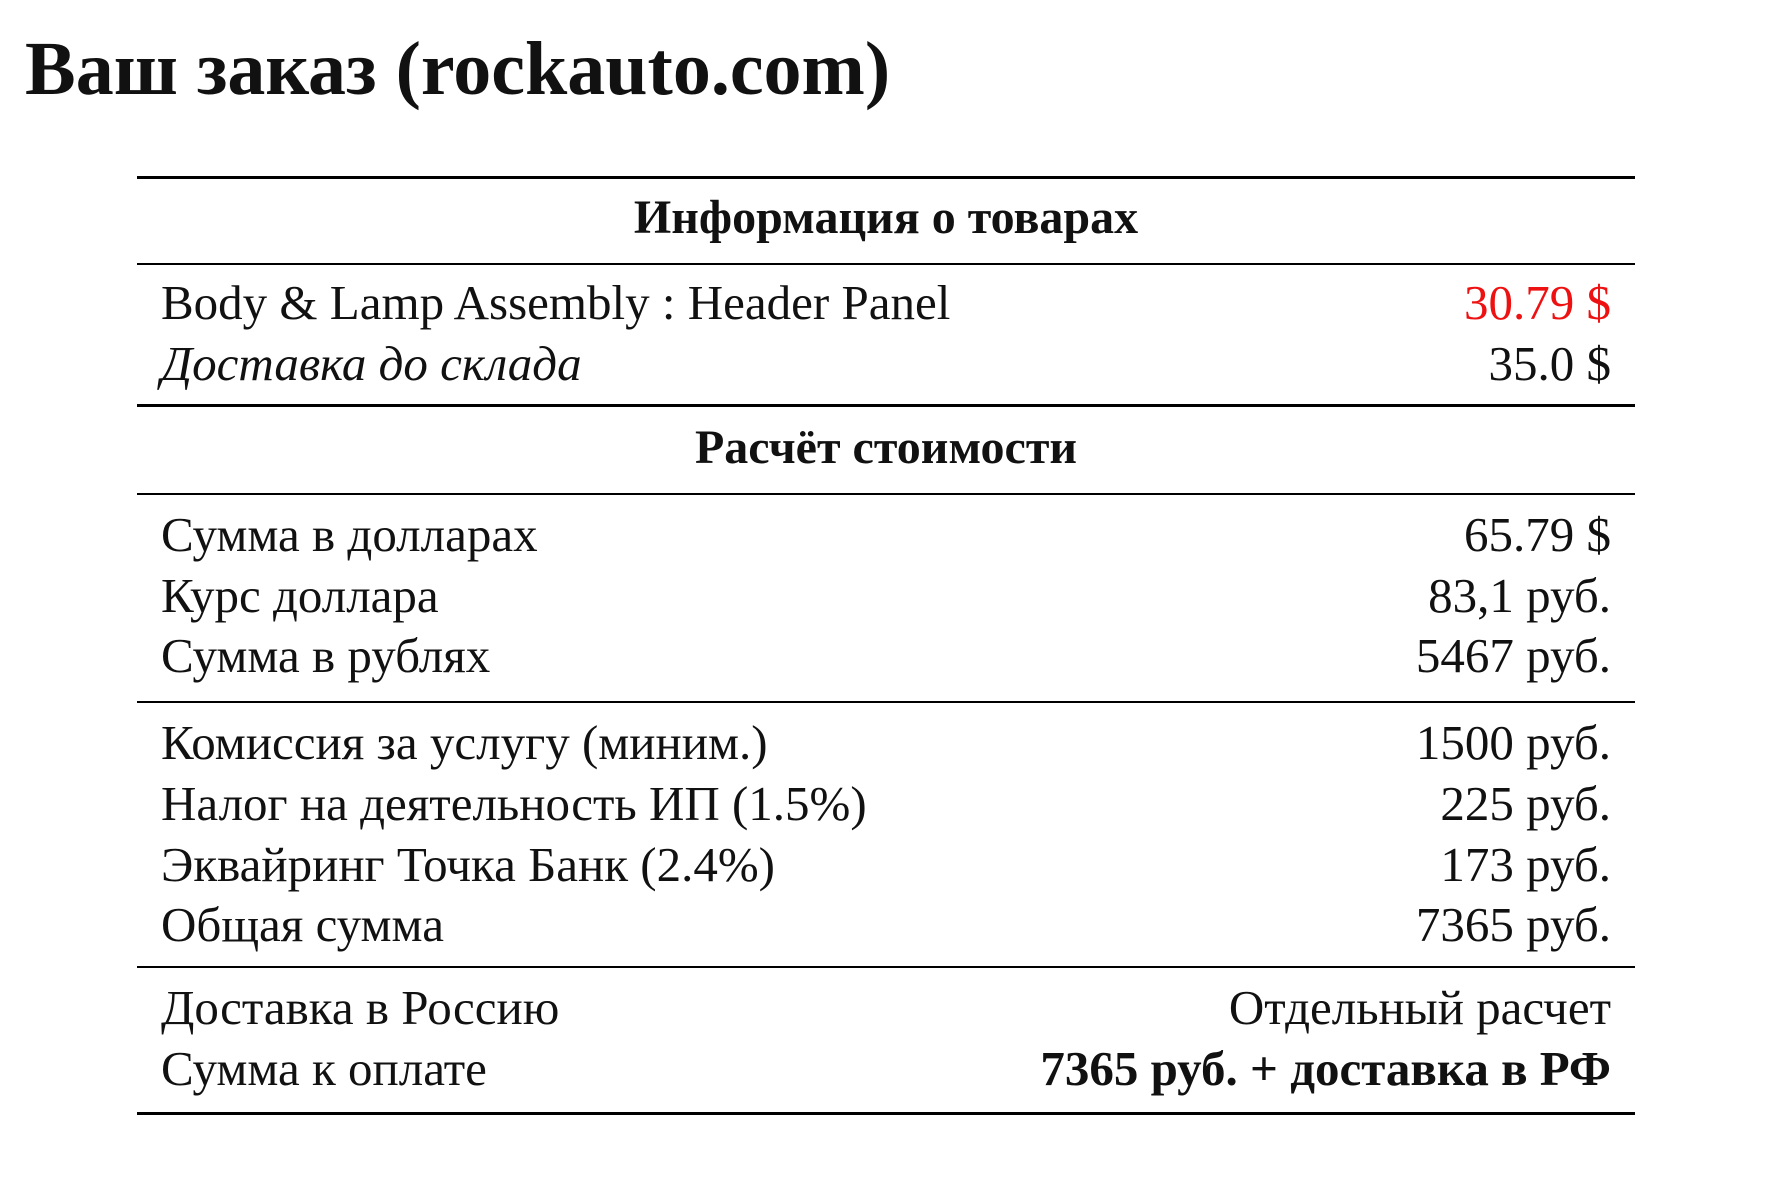  I want to click on row-label: Курс доллара, so click(300, 595).